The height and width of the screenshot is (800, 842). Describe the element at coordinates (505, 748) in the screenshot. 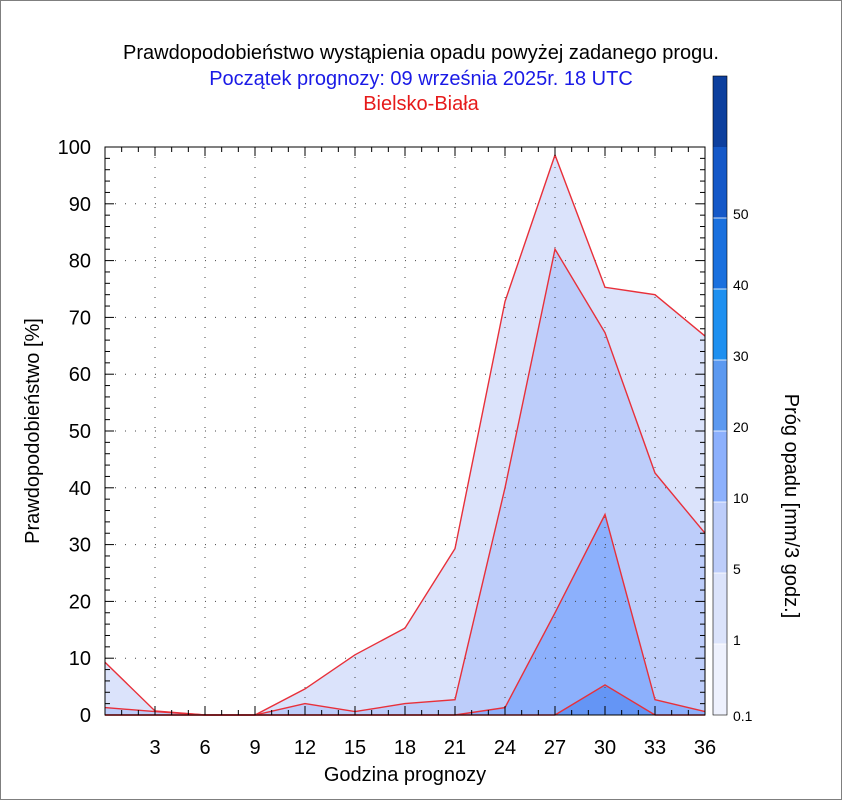

I see `x-tick-label: 24` at that location.